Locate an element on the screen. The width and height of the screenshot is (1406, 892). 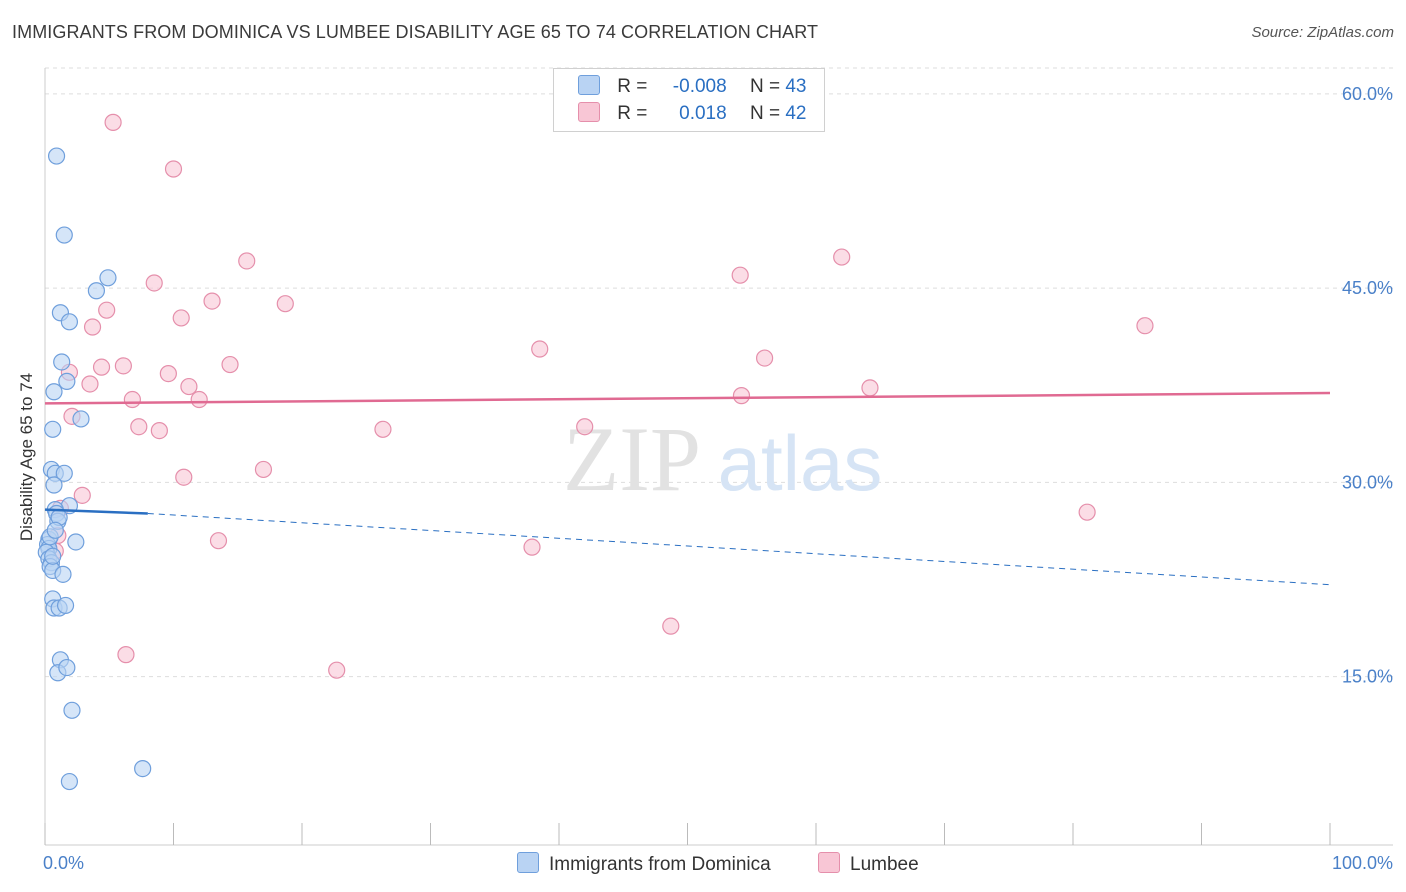
trend-line-dominica is located at coordinates (96, 511).